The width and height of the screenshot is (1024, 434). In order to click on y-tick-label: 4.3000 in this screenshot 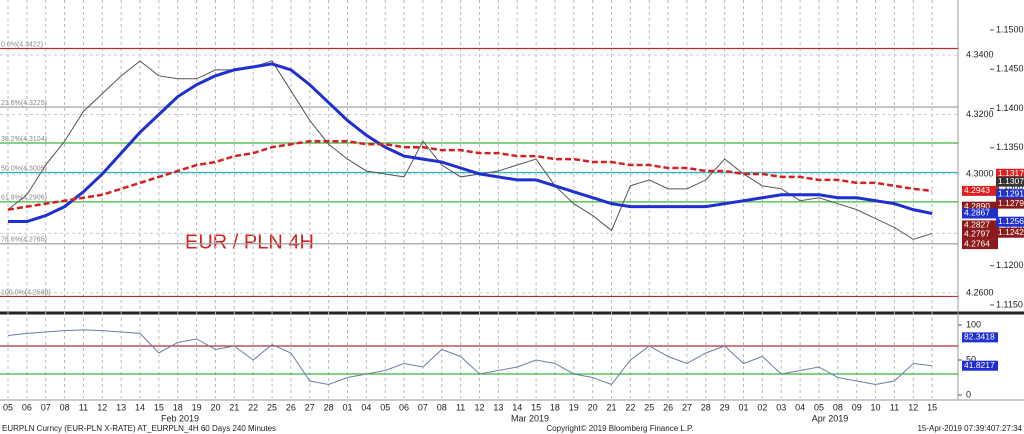, I will do `click(980, 173)`.